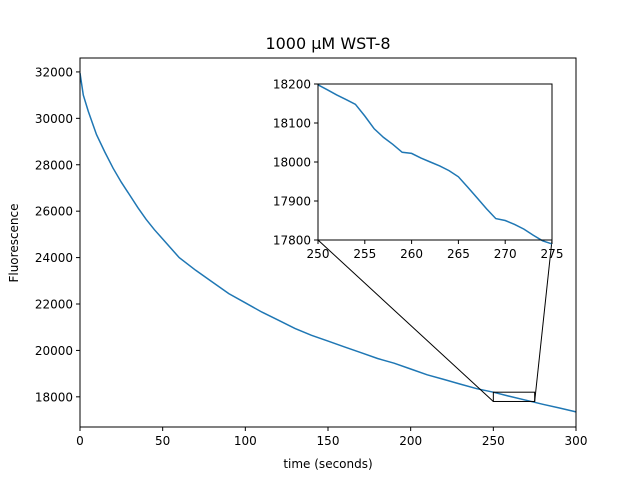 This screenshot has height=480, width=640. Describe the element at coordinates (292, 241) in the screenshot. I see `inset-y-tick-label: 17800` at that location.